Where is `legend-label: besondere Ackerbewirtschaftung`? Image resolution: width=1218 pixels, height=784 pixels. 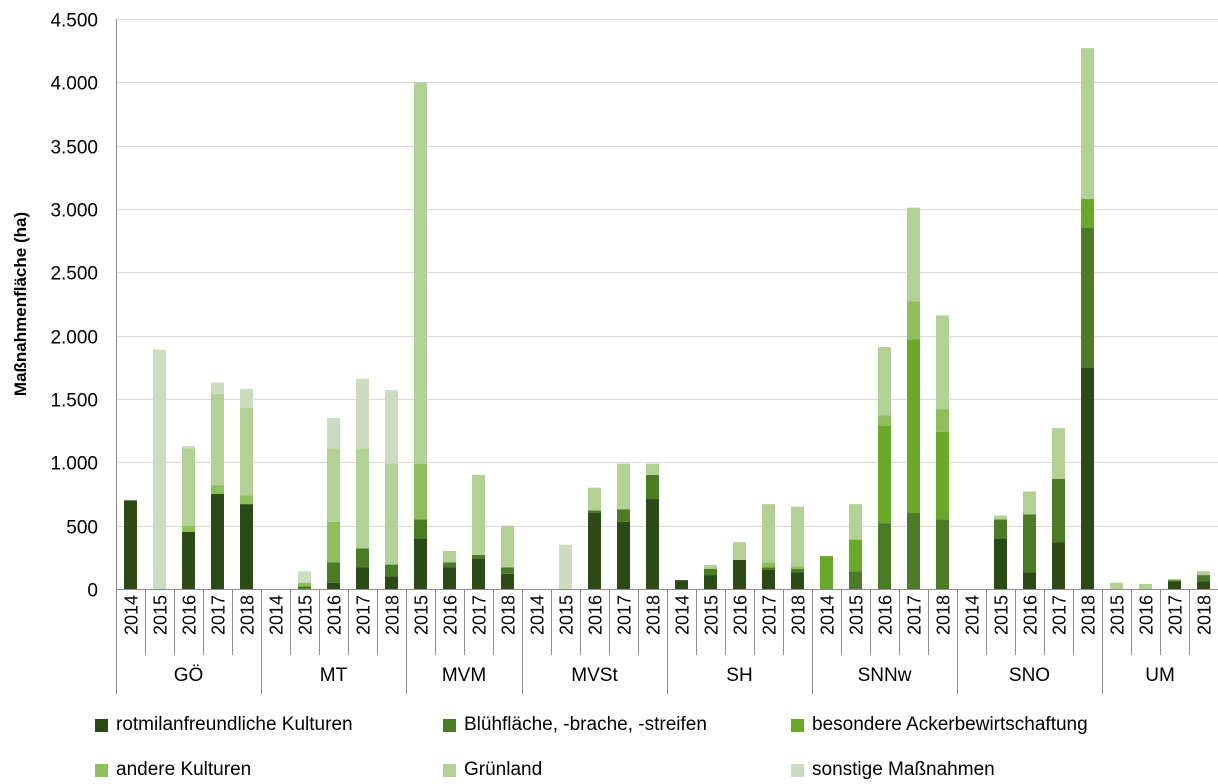 legend-label: besondere Ackerbewirtschaftung is located at coordinates (950, 724).